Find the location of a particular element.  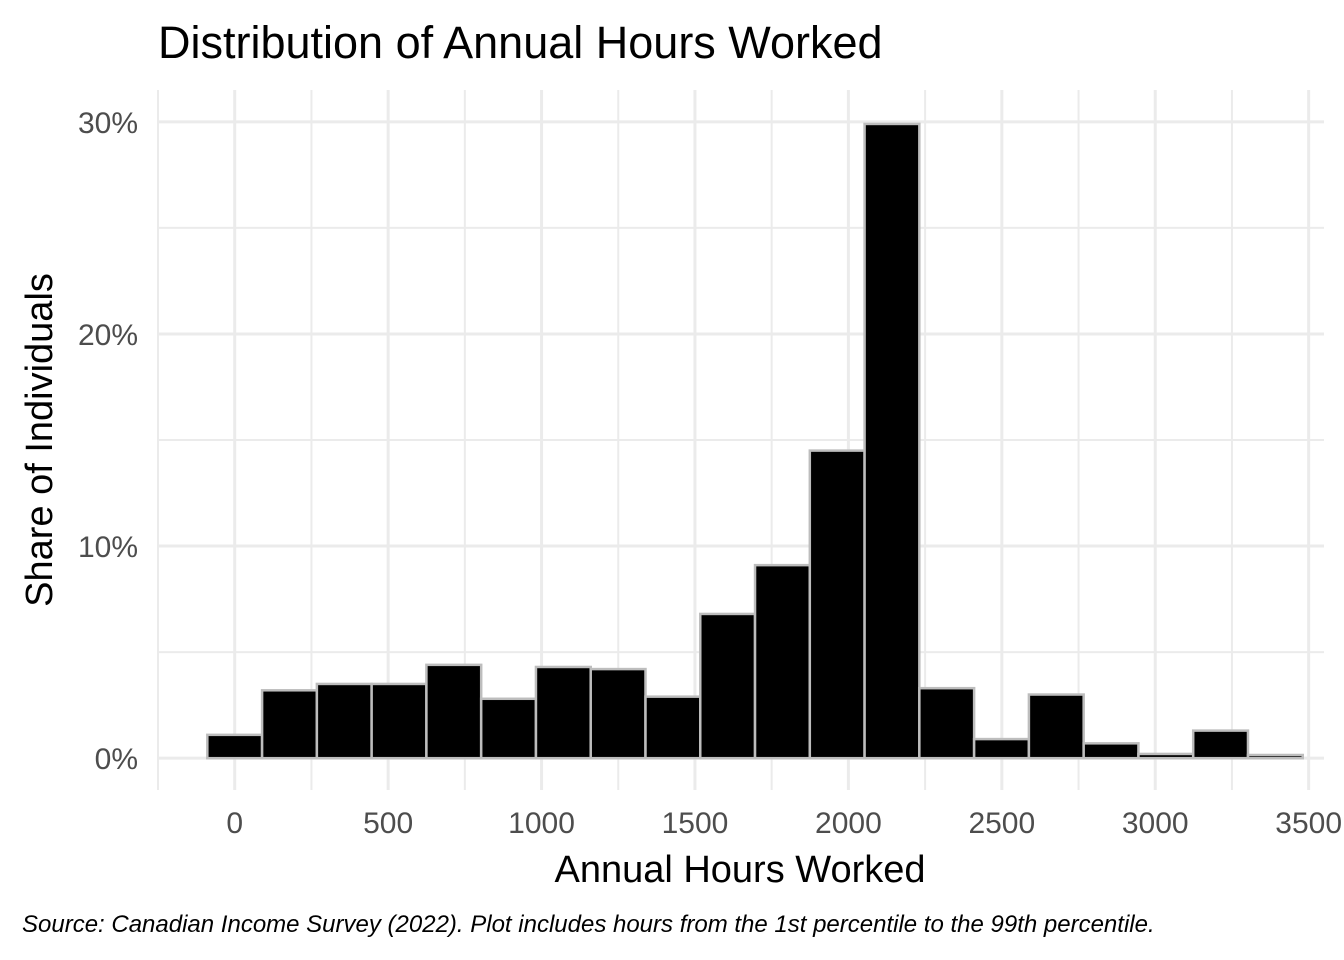

y-axis-title: Share of Individuals is located at coordinates (40, 440).